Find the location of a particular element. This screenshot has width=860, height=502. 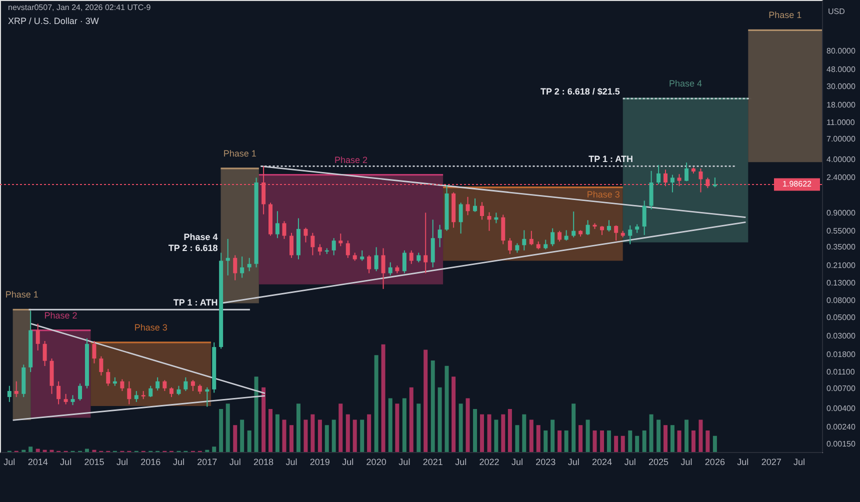

x-tick-label: 2019 is located at coordinates (320, 462).